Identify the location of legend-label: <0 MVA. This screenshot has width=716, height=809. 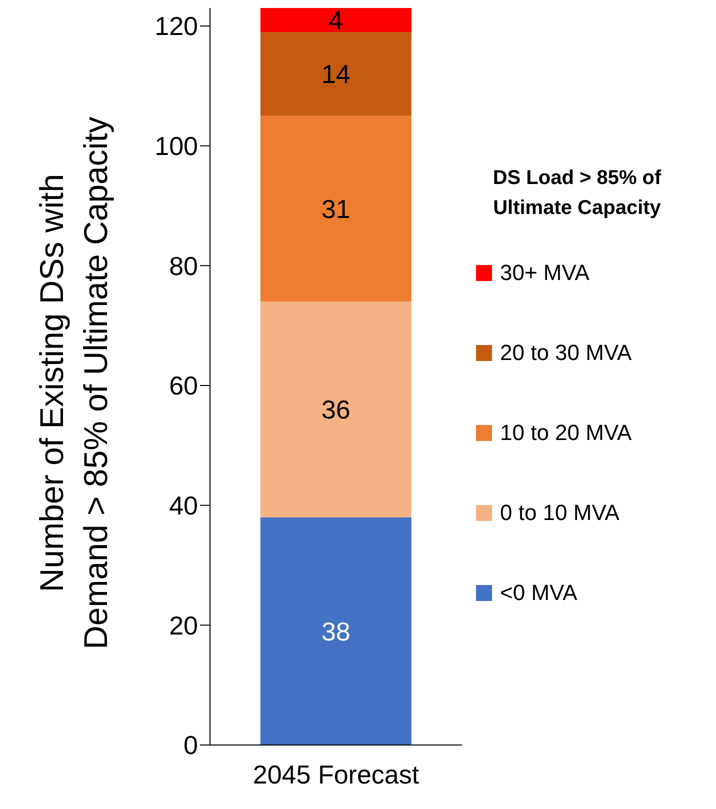
(539, 593).